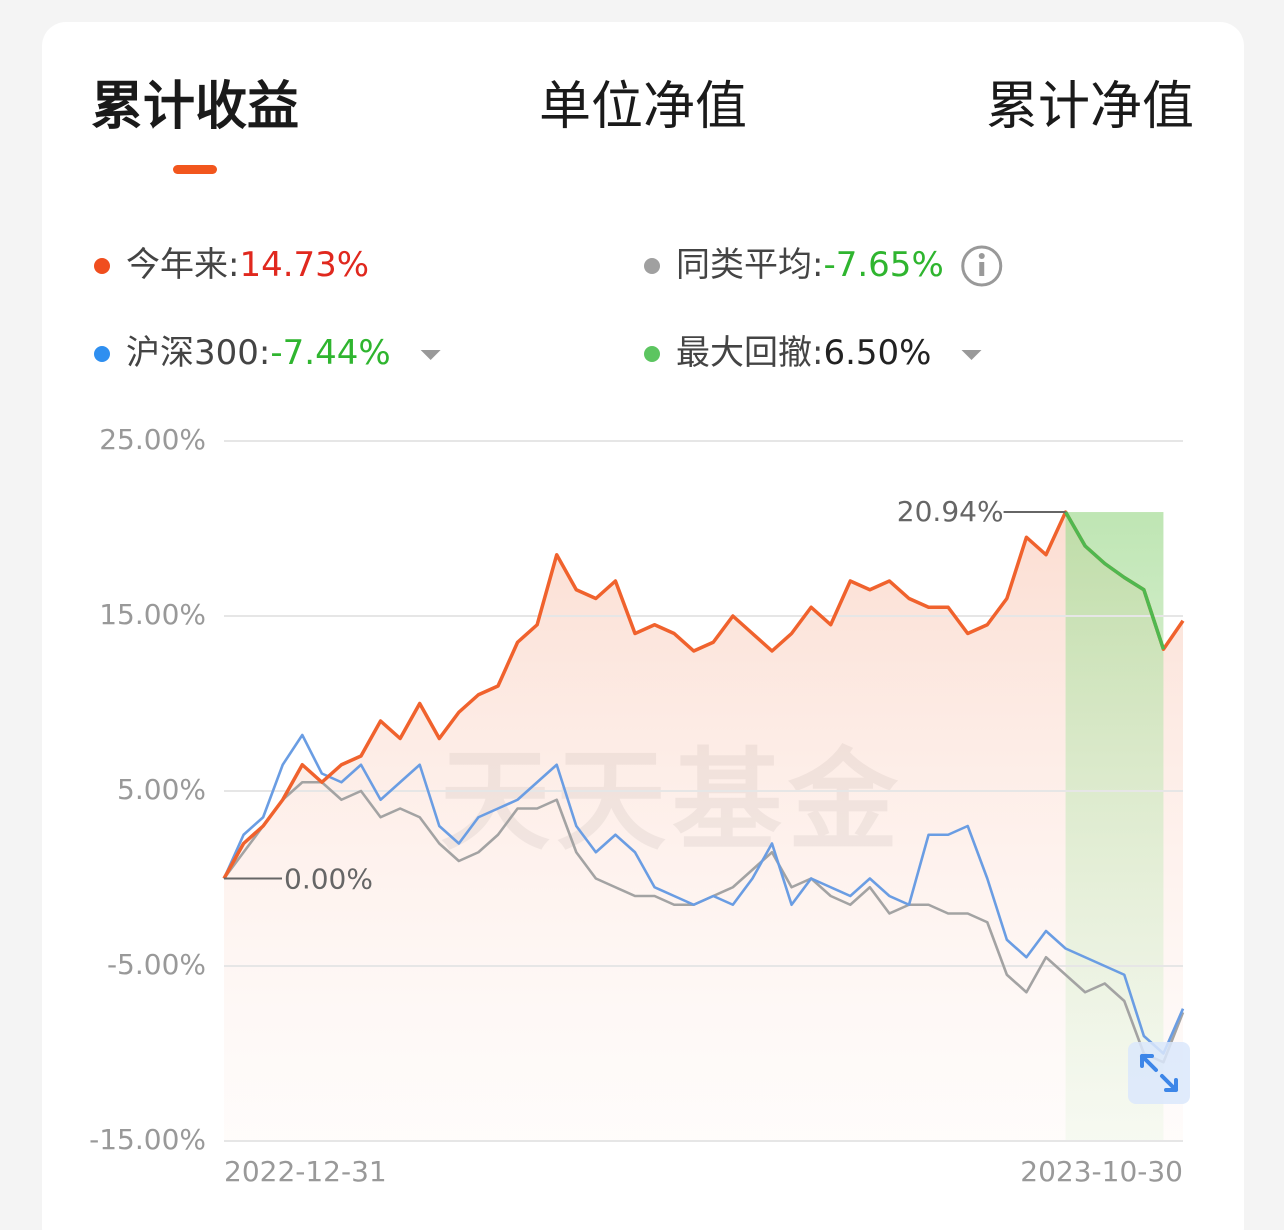 Image resolution: width=1284 pixels, height=1230 pixels. I want to click on x-tick-label: 2022-12-31, so click(305, 1171).